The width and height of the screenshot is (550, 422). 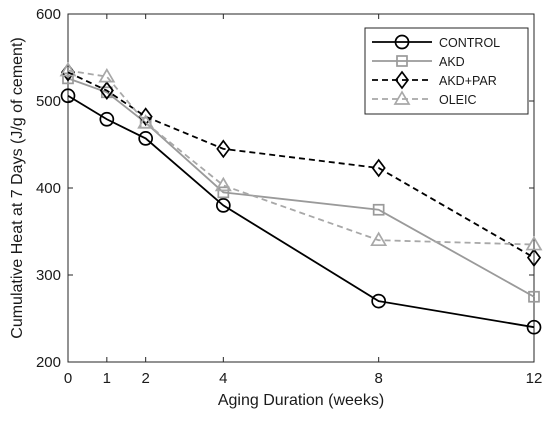 What do you see at coordinates (145, 378) in the screenshot?
I see `x-tick-label: 2` at bounding box center [145, 378].